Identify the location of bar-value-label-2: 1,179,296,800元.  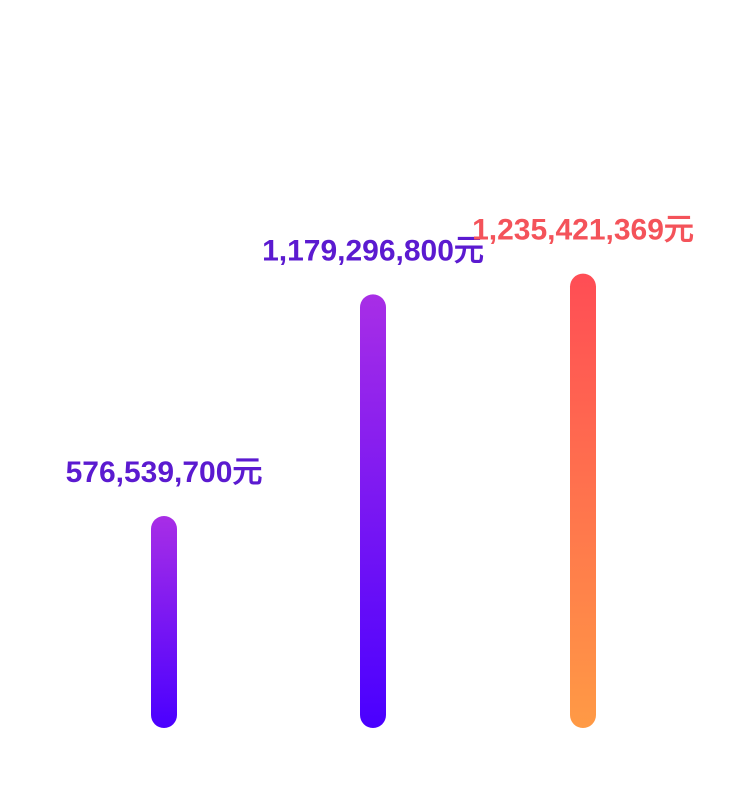
(373, 250).